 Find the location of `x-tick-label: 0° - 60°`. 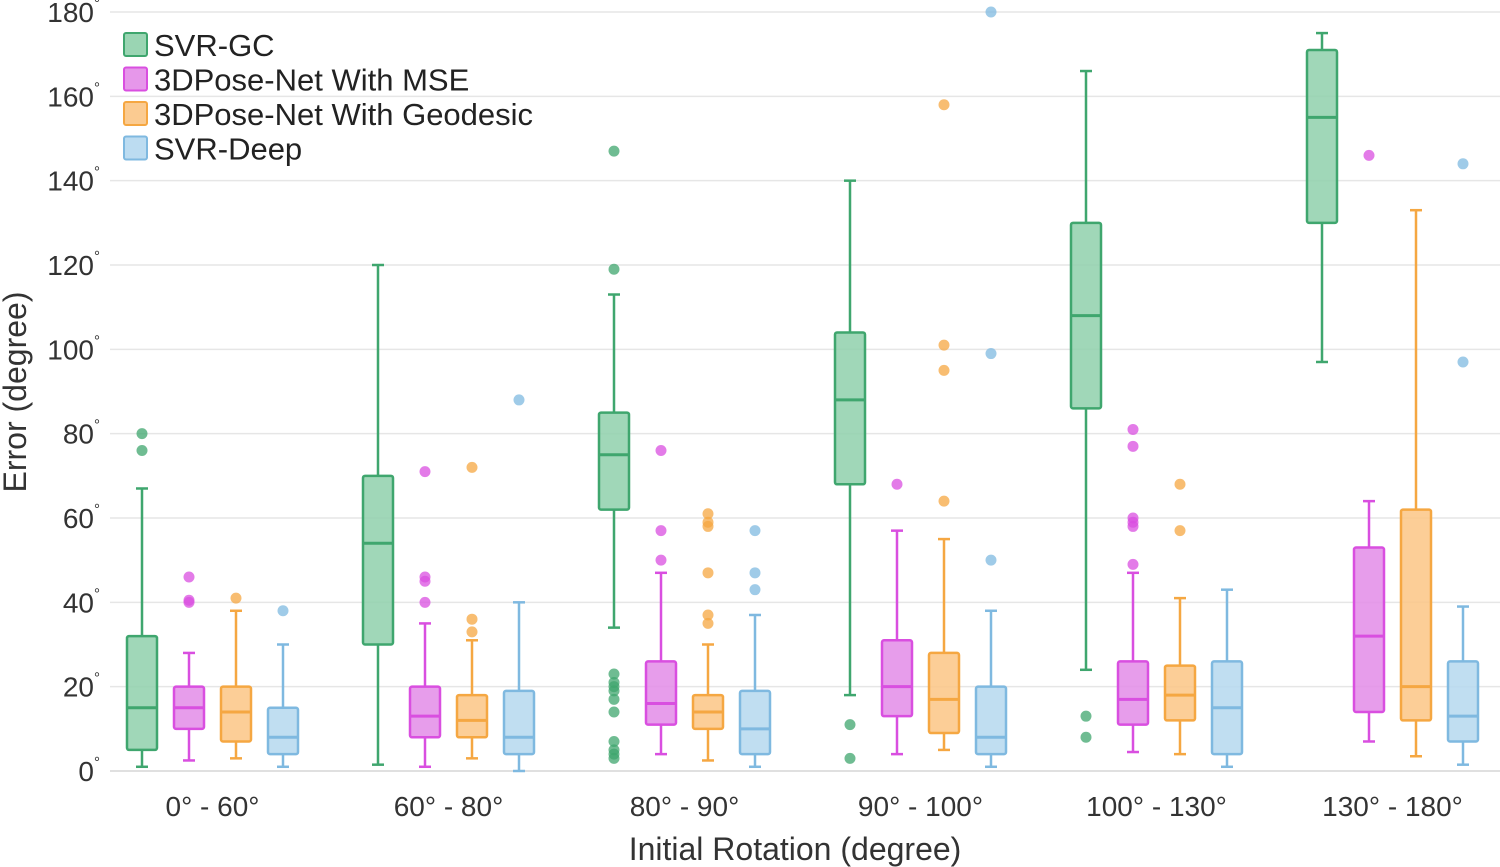

x-tick-label: 0° - 60° is located at coordinates (213, 806).